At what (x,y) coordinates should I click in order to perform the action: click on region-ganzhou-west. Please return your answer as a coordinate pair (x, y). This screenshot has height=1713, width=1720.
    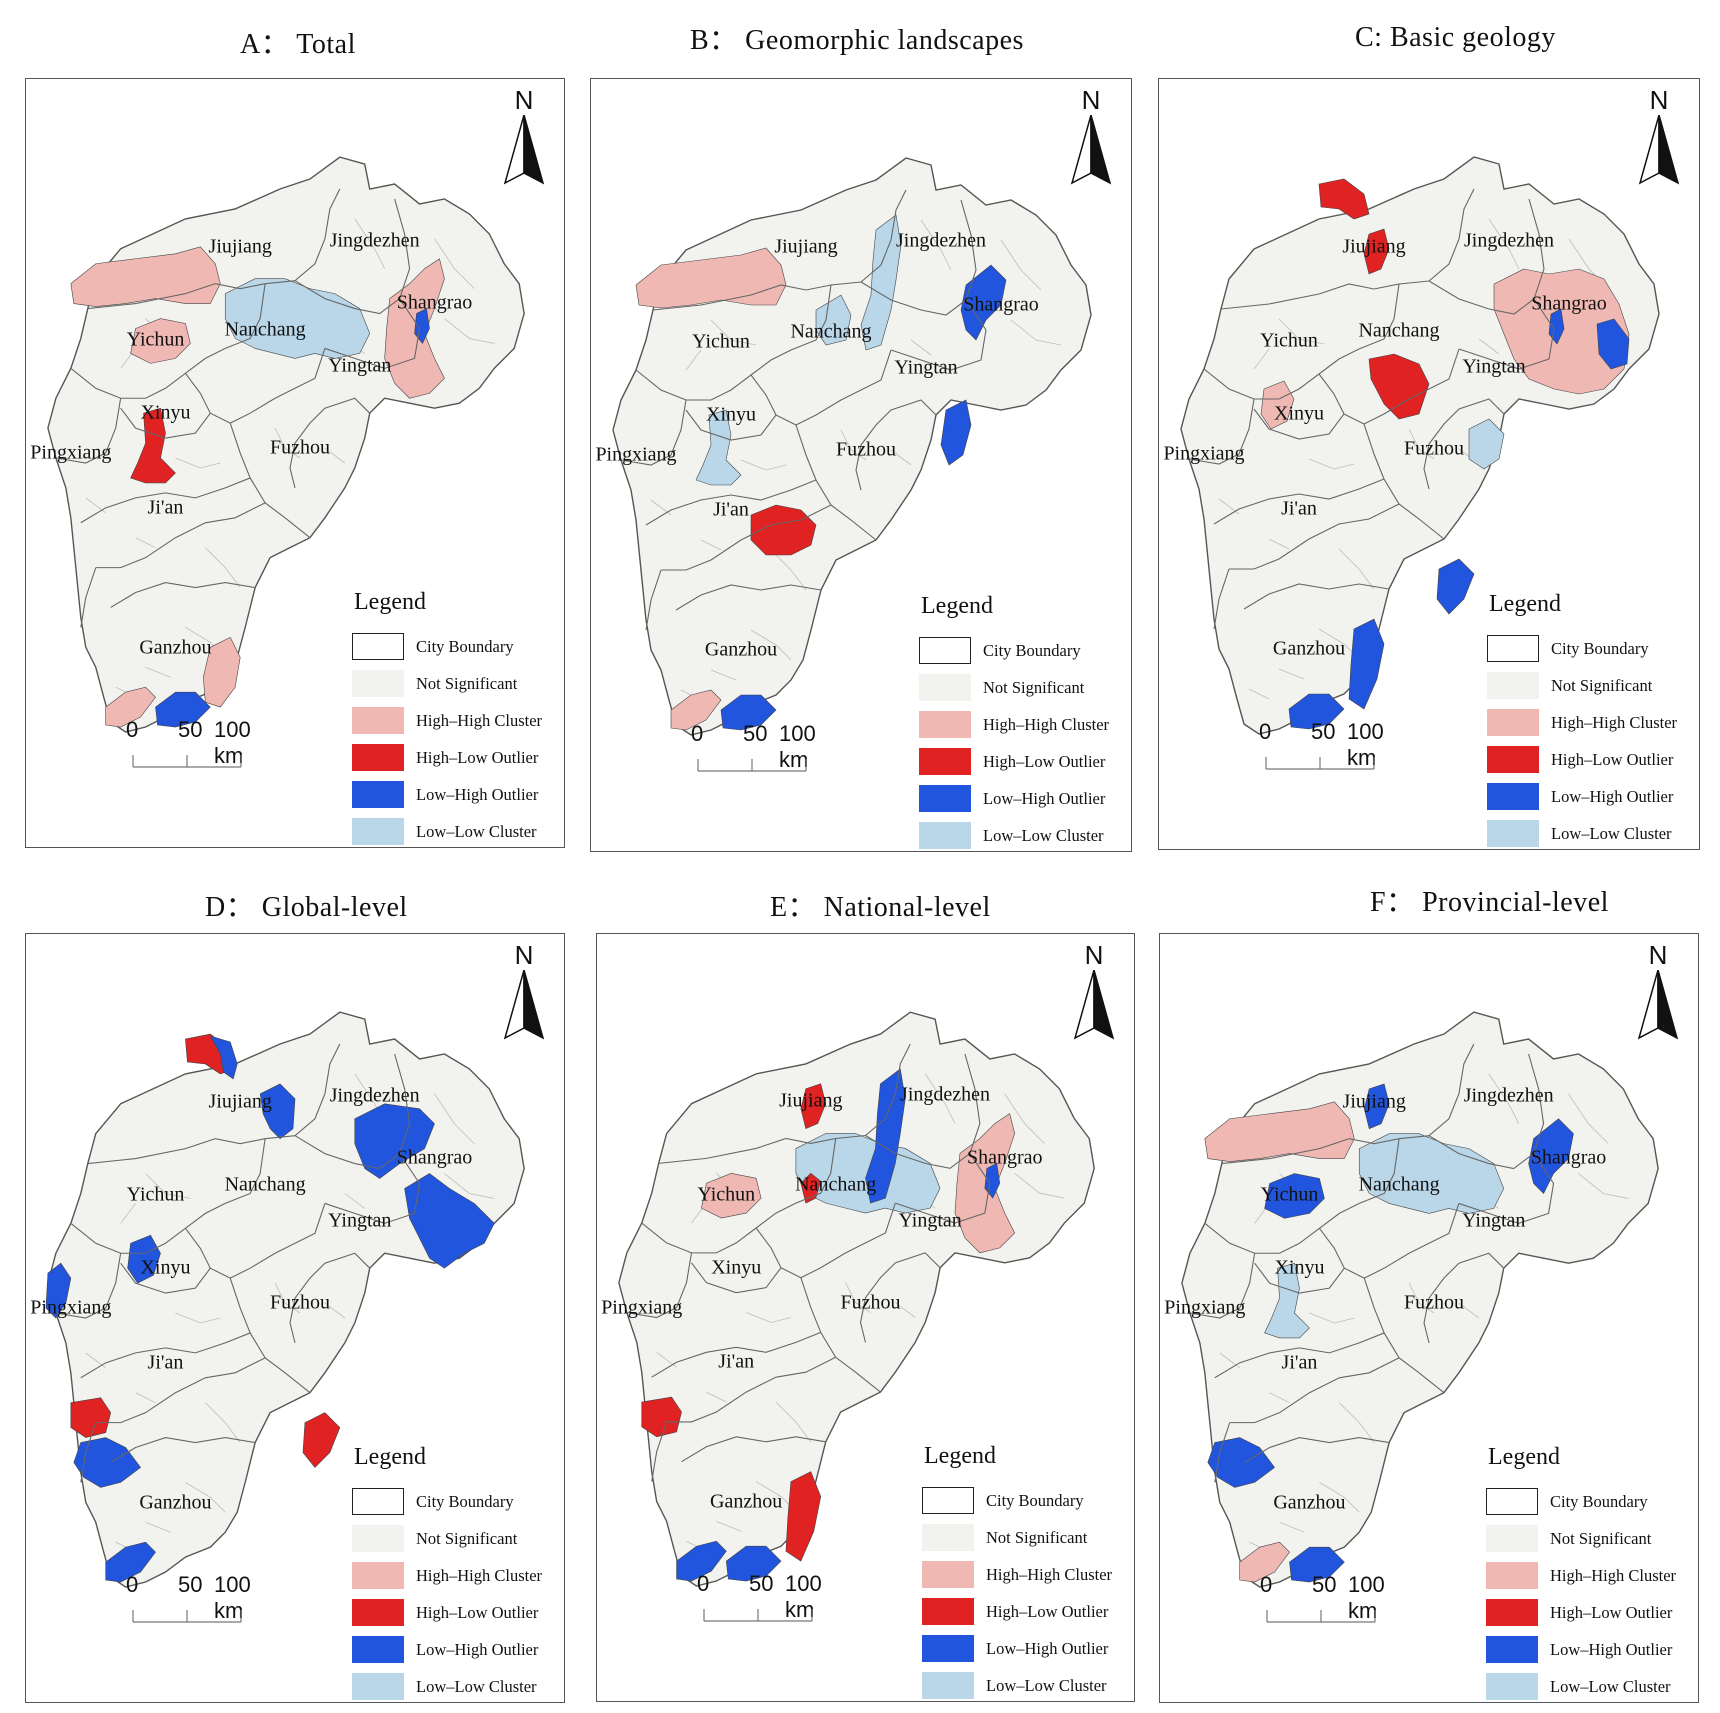
    Looking at the image, I should click on (107, 1462).